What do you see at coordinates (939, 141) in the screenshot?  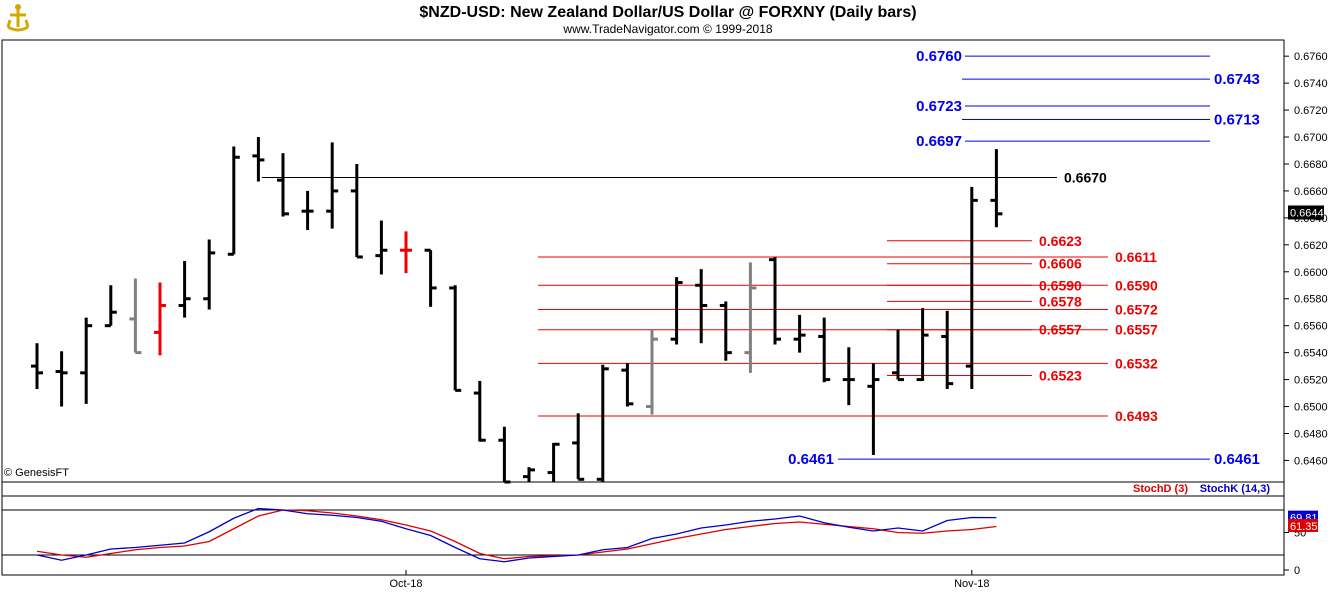 I see `level-label: 0.6697` at bounding box center [939, 141].